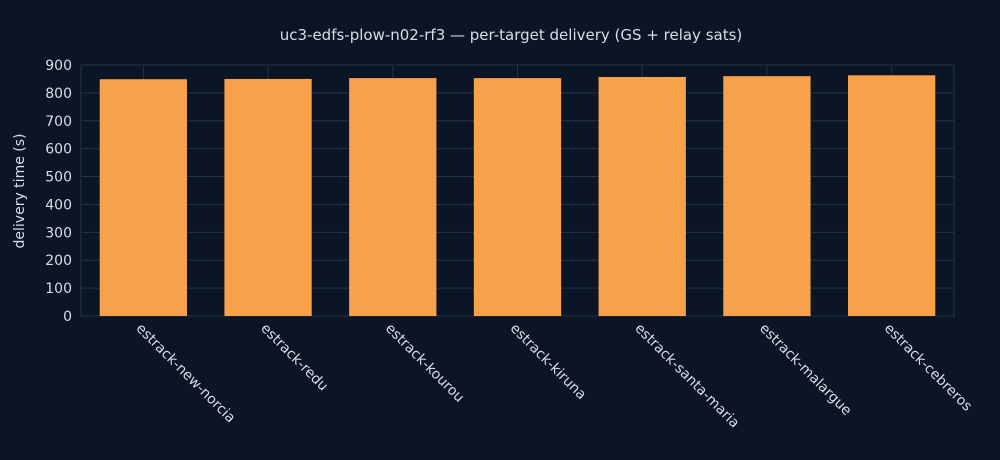  Describe the element at coordinates (67, 317) in the screenshot. I see `y-tick-label: 0` at that location.